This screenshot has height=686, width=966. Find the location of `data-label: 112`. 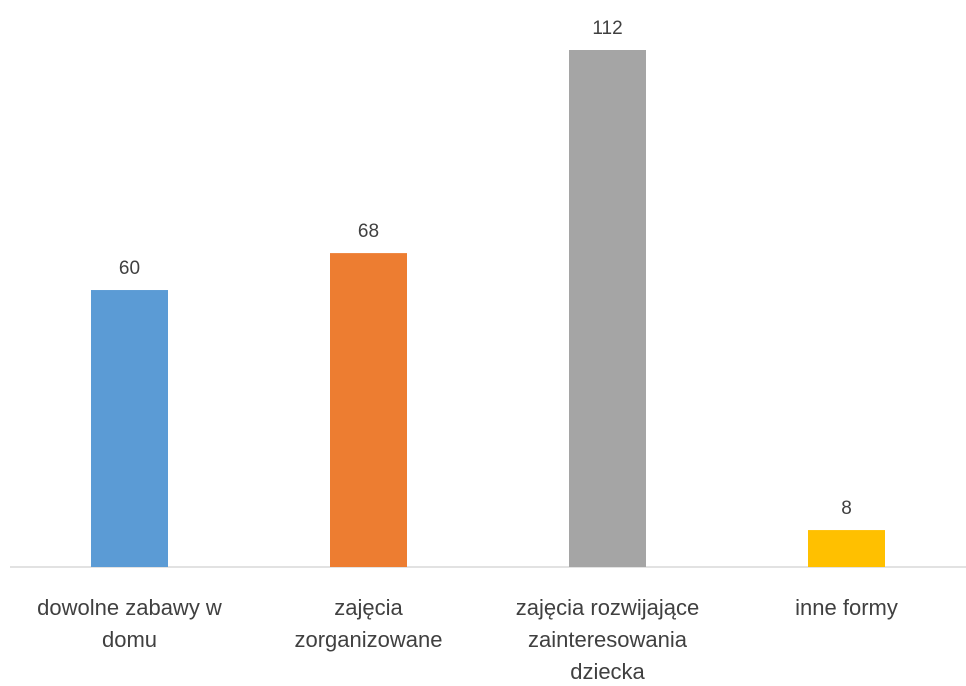

data-label: 112 is located at coordinates (607, 28).